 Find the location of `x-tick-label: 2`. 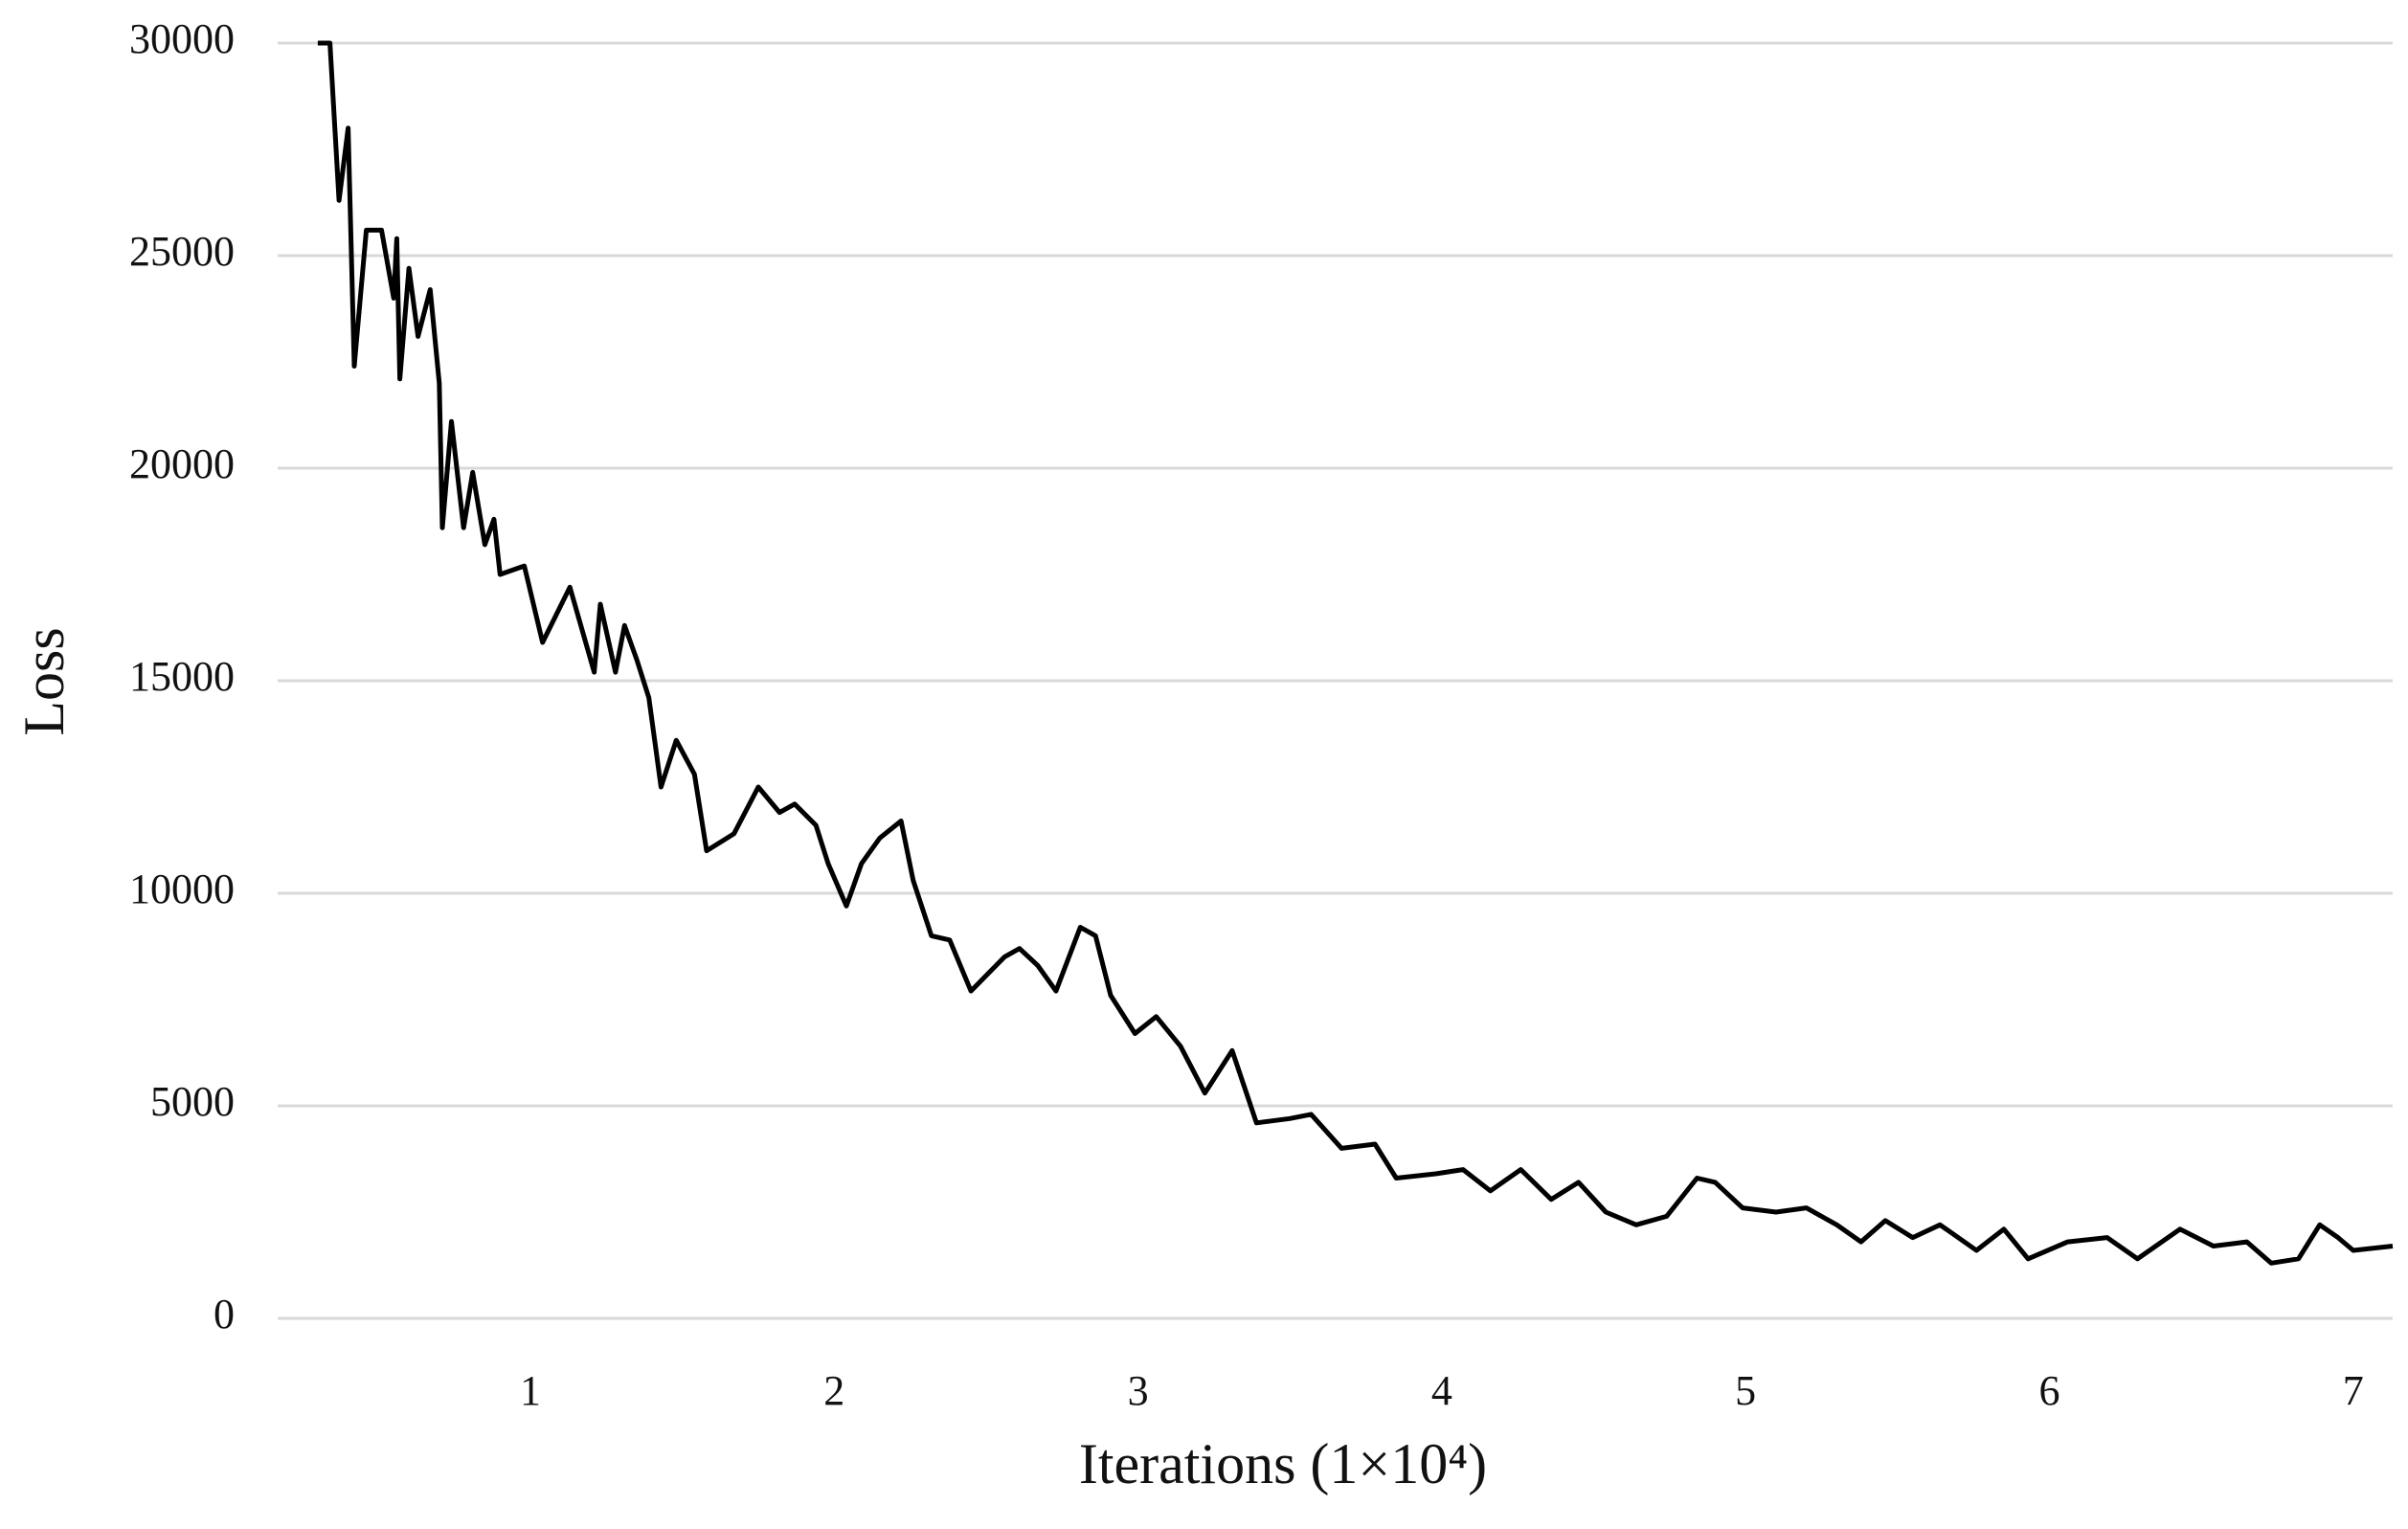

x-tick-label: 2 is located at coordinates (833, 1390).